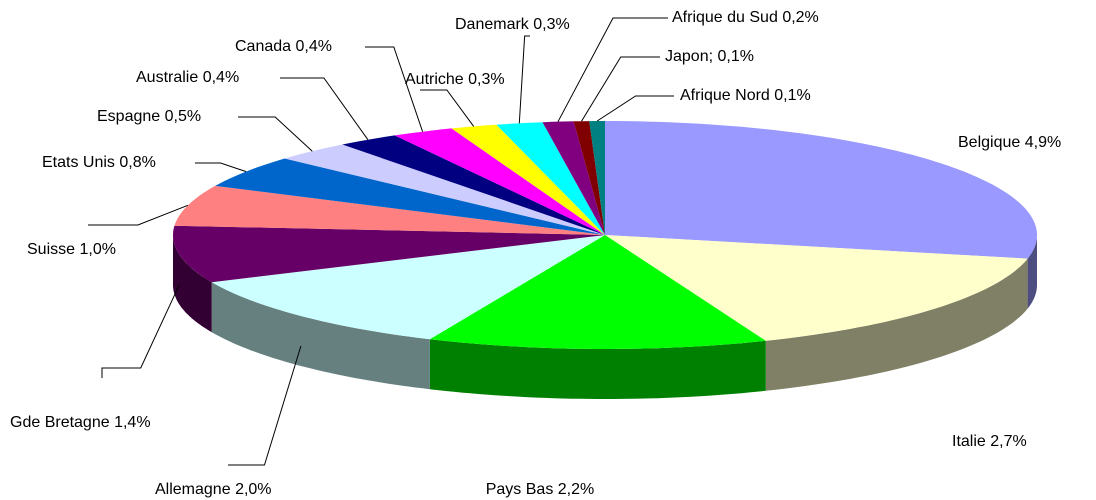 Image resolution: width=1096 pixels, height=500 pixels. Describe the element at coordinates (1043, 142) in the screenshot. I see `value-label: 4,9%` at that location.